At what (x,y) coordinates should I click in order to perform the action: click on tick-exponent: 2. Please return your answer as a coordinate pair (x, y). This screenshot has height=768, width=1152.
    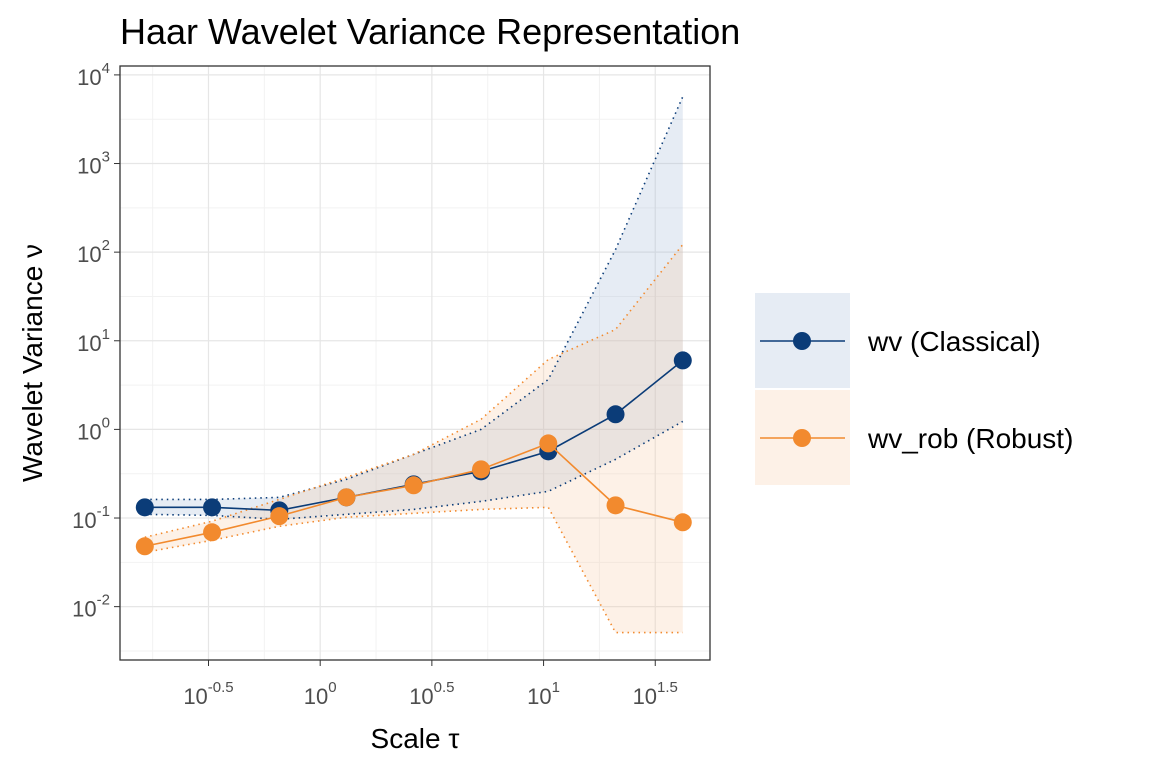
    Looking at the image, I should click on (106, 245).